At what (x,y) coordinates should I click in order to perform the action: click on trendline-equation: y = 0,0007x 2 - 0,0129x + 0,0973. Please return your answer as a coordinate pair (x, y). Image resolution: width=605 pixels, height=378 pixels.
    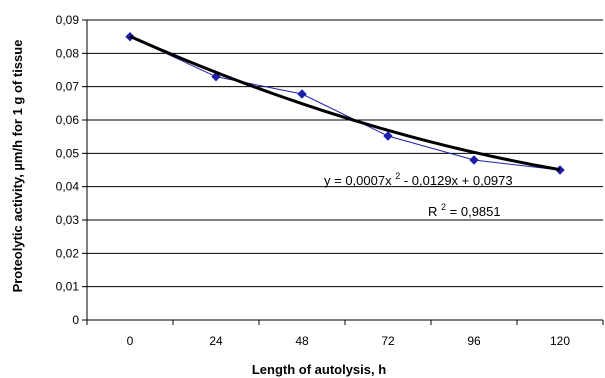
    Looking at the image, I should click on (418, 177).